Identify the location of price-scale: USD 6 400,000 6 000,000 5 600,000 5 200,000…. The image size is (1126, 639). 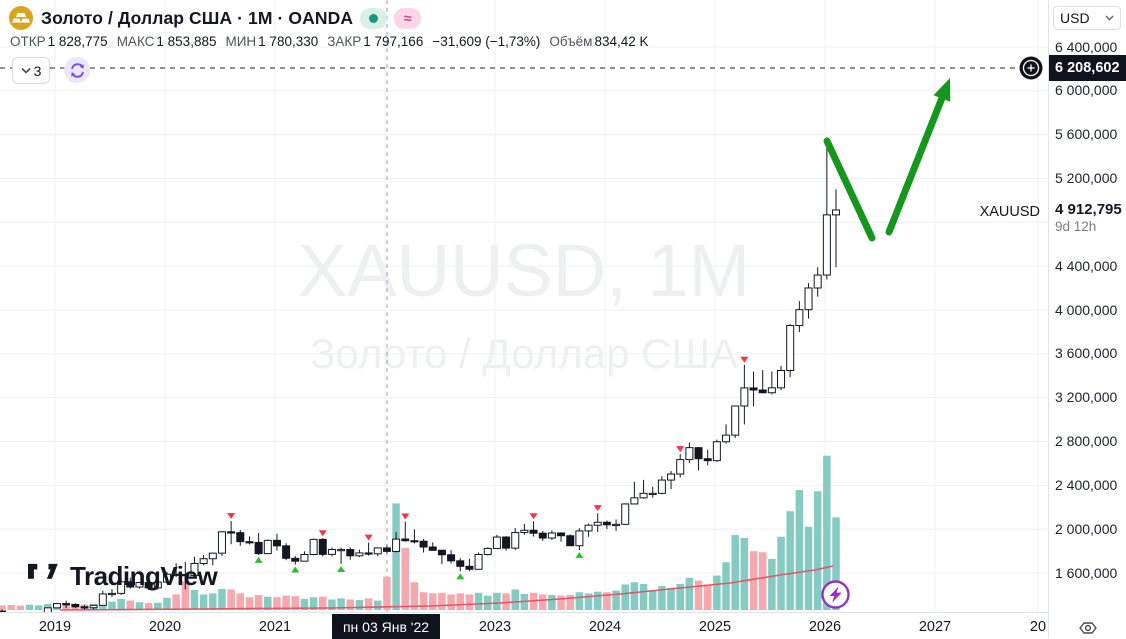
(1087, 319).